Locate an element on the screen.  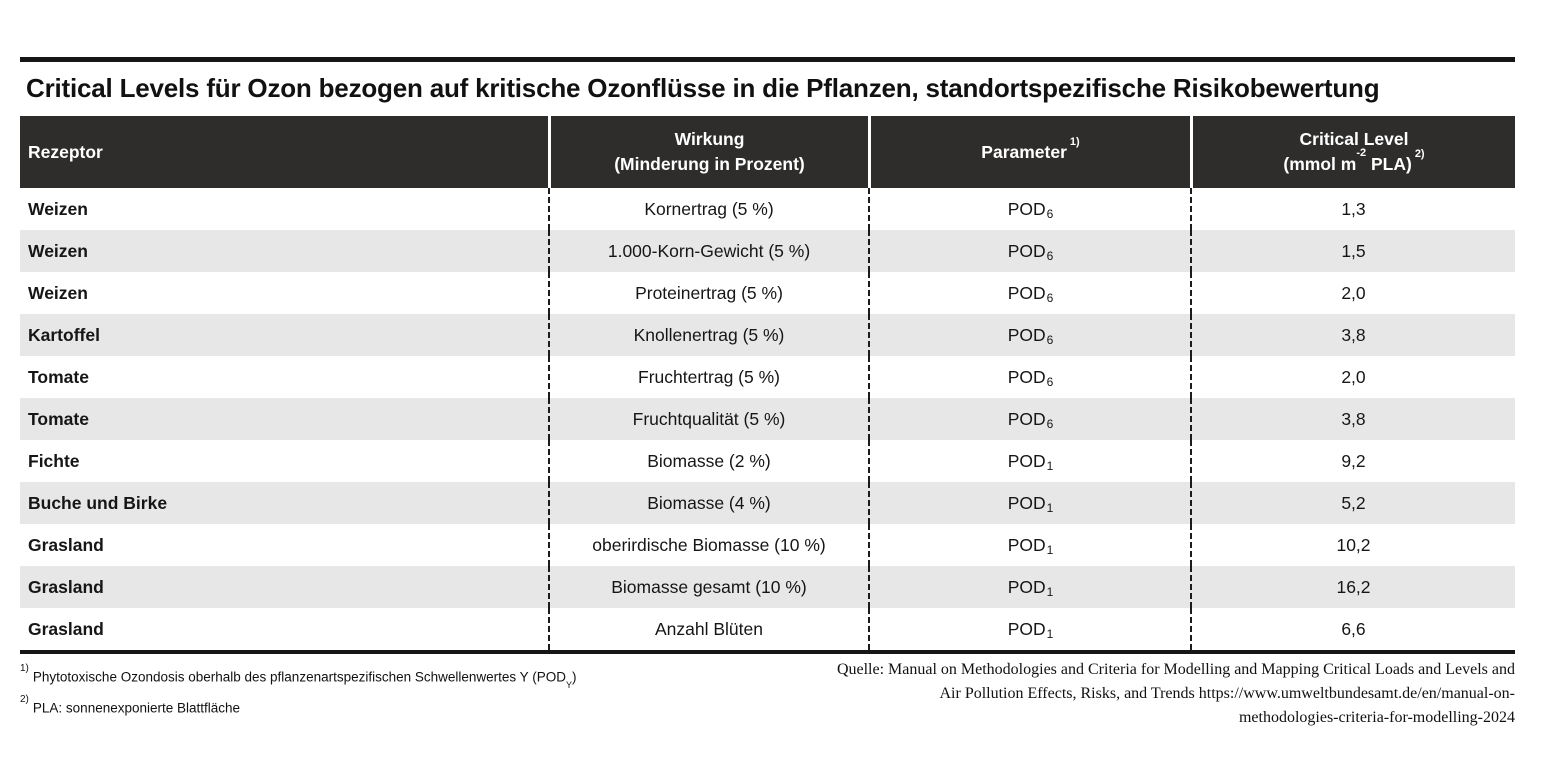
footnote-1-subscript: Y is located at coordinates (568, 685).